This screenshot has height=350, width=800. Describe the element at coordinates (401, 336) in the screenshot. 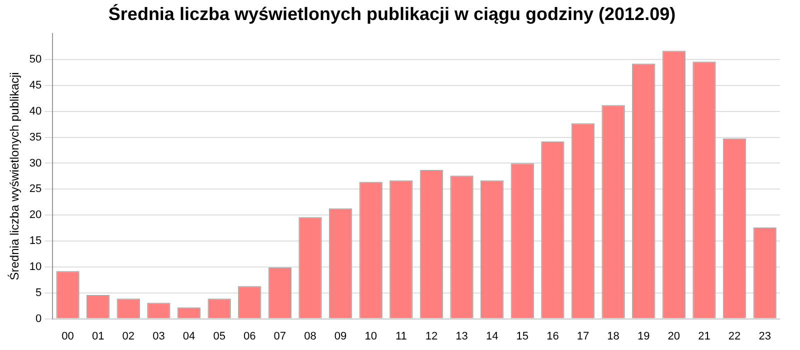

I see `x-tick-label: 11` at that location.